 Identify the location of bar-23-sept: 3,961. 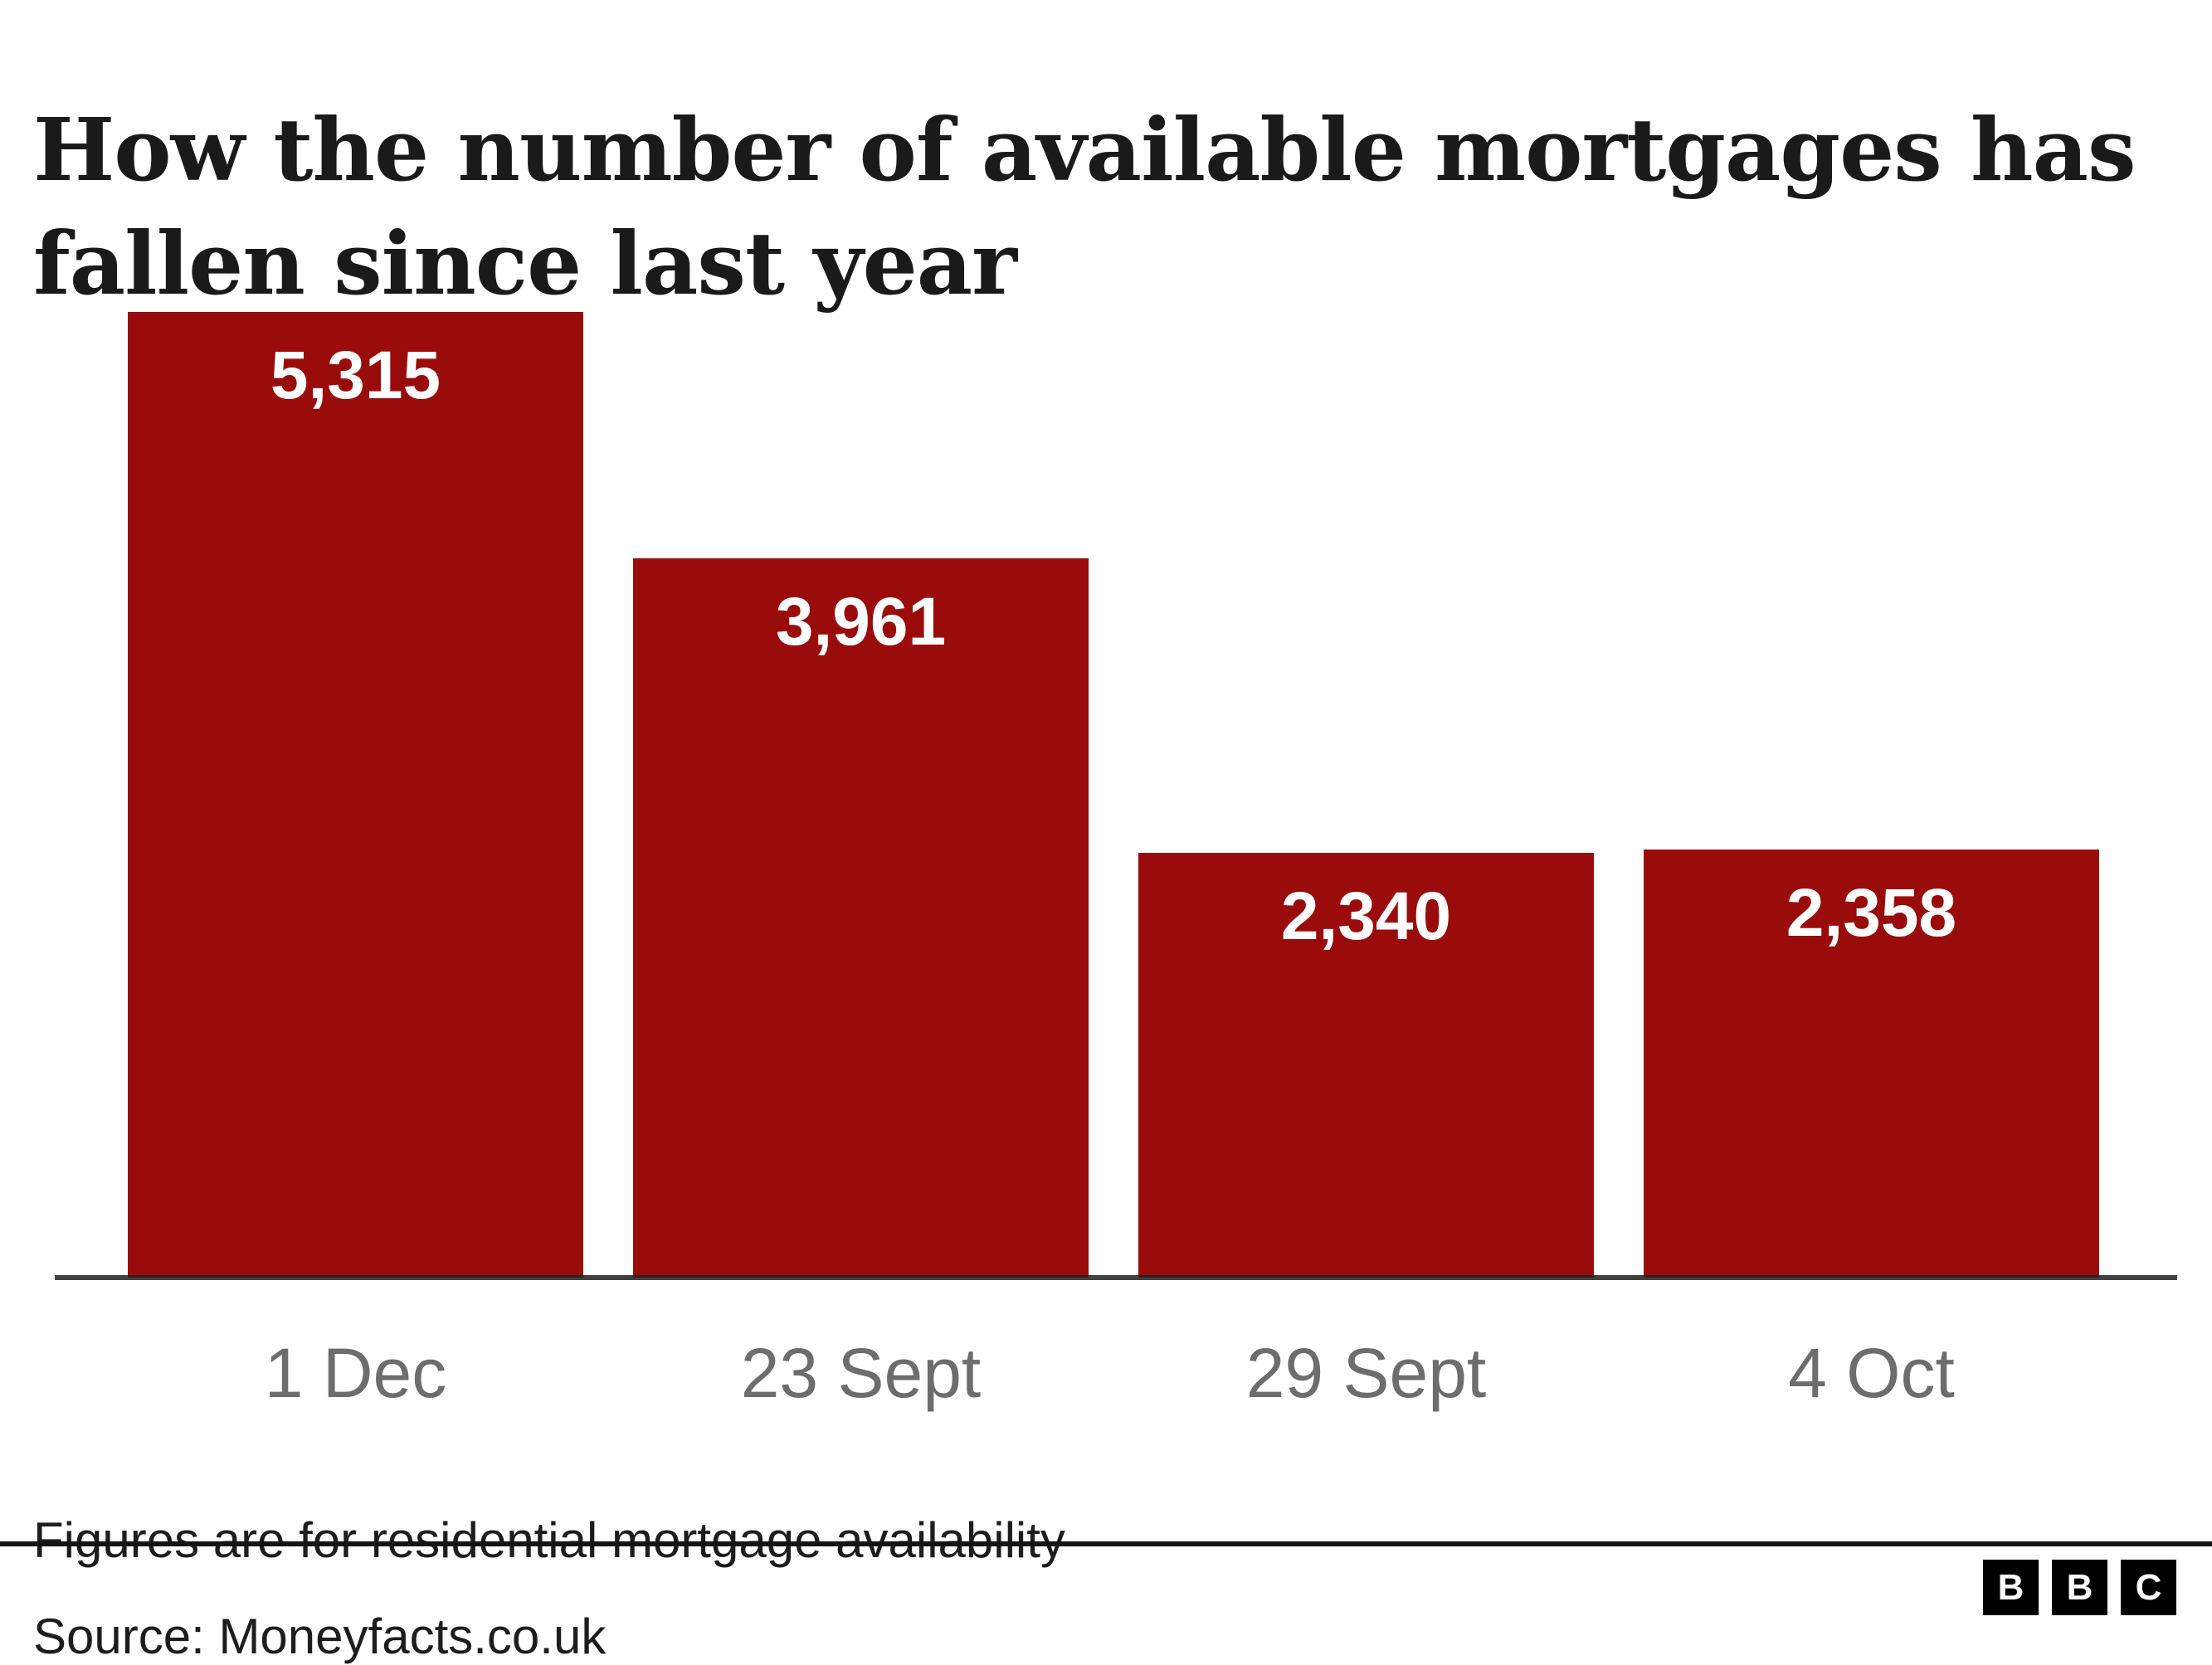
(861, 918).